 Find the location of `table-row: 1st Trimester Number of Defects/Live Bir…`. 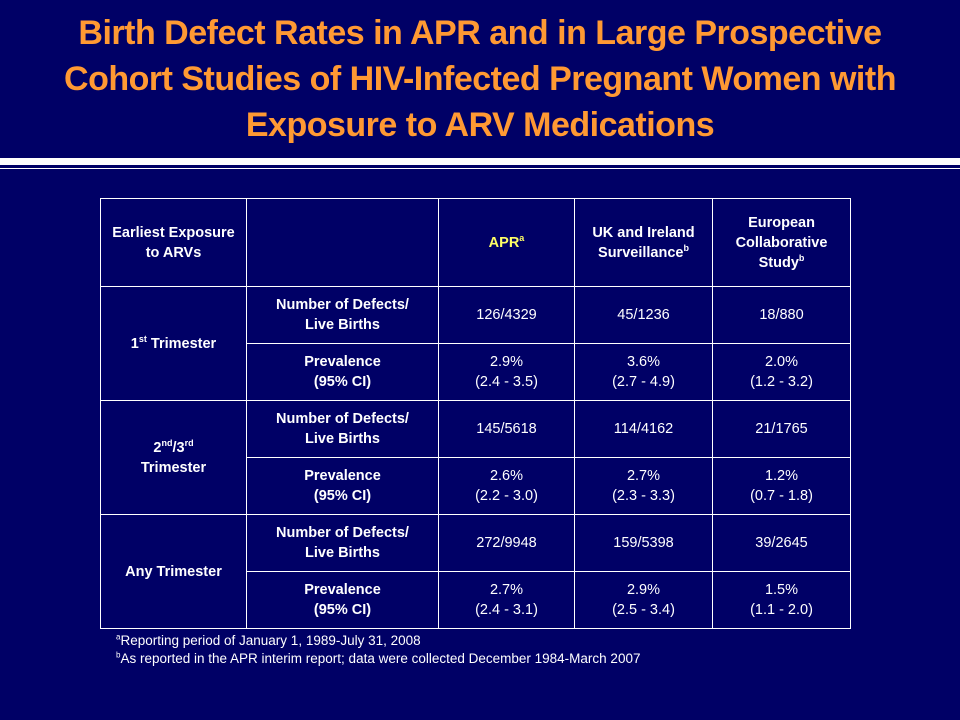

table-row: 1st Trimester Number of Defects/Live Bir… is located at coordinates (475, 343).